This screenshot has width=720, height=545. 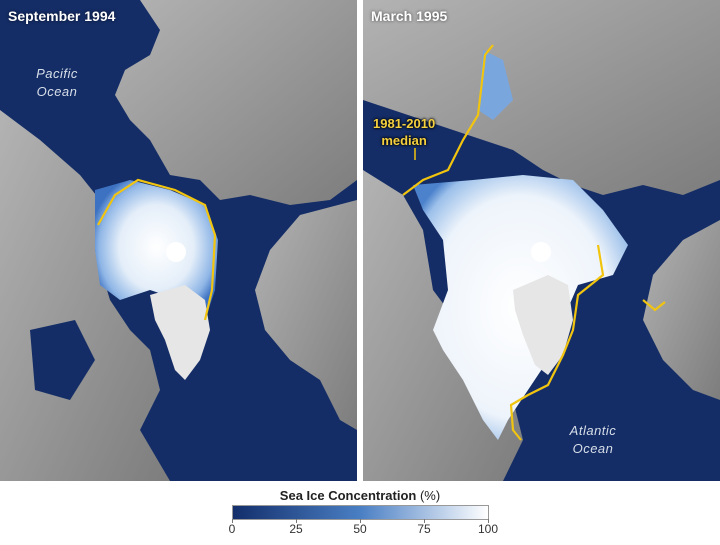 What do you see at coordinates (62, 16) in the screenshot?
I see `panel-title-left: September 1994` at bounding box center [62, 16].